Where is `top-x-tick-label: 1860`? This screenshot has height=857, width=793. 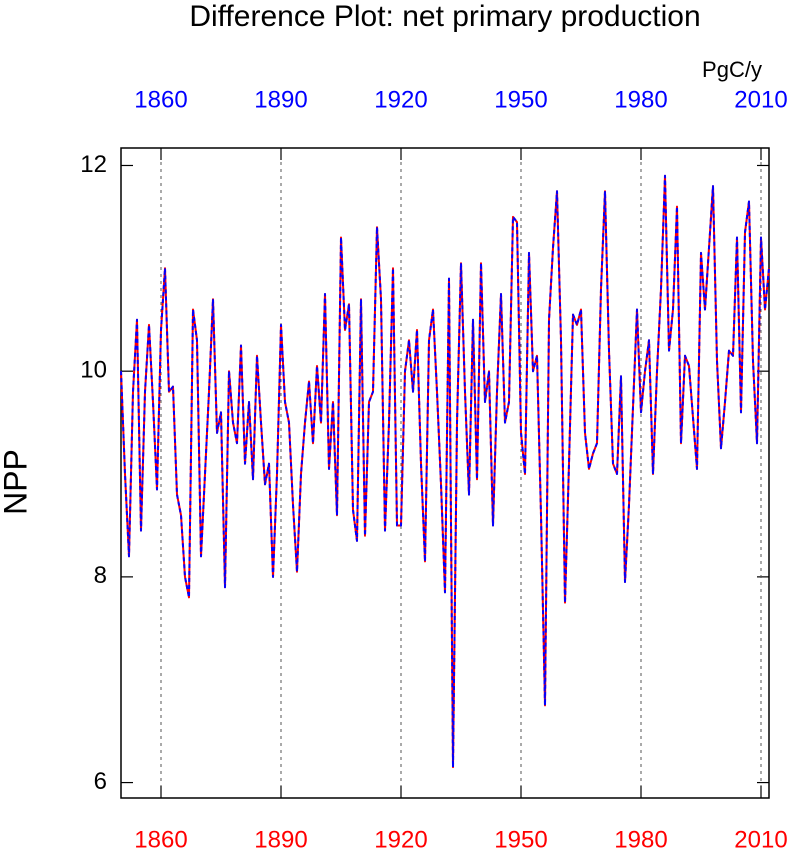
top-x-tick-label: 1860 is located at coordinates (160, 99).